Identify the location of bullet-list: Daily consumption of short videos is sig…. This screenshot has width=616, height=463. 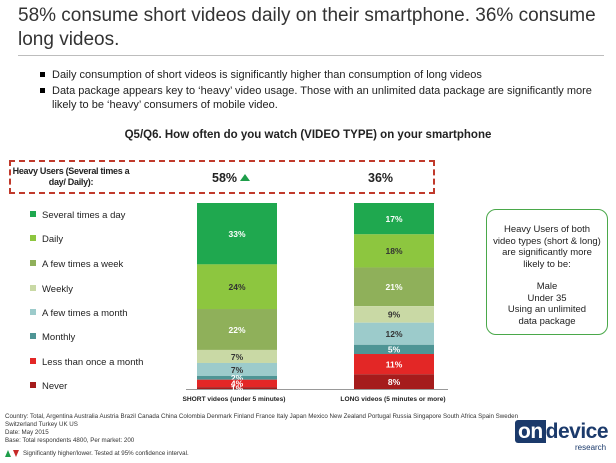
(323, 91).